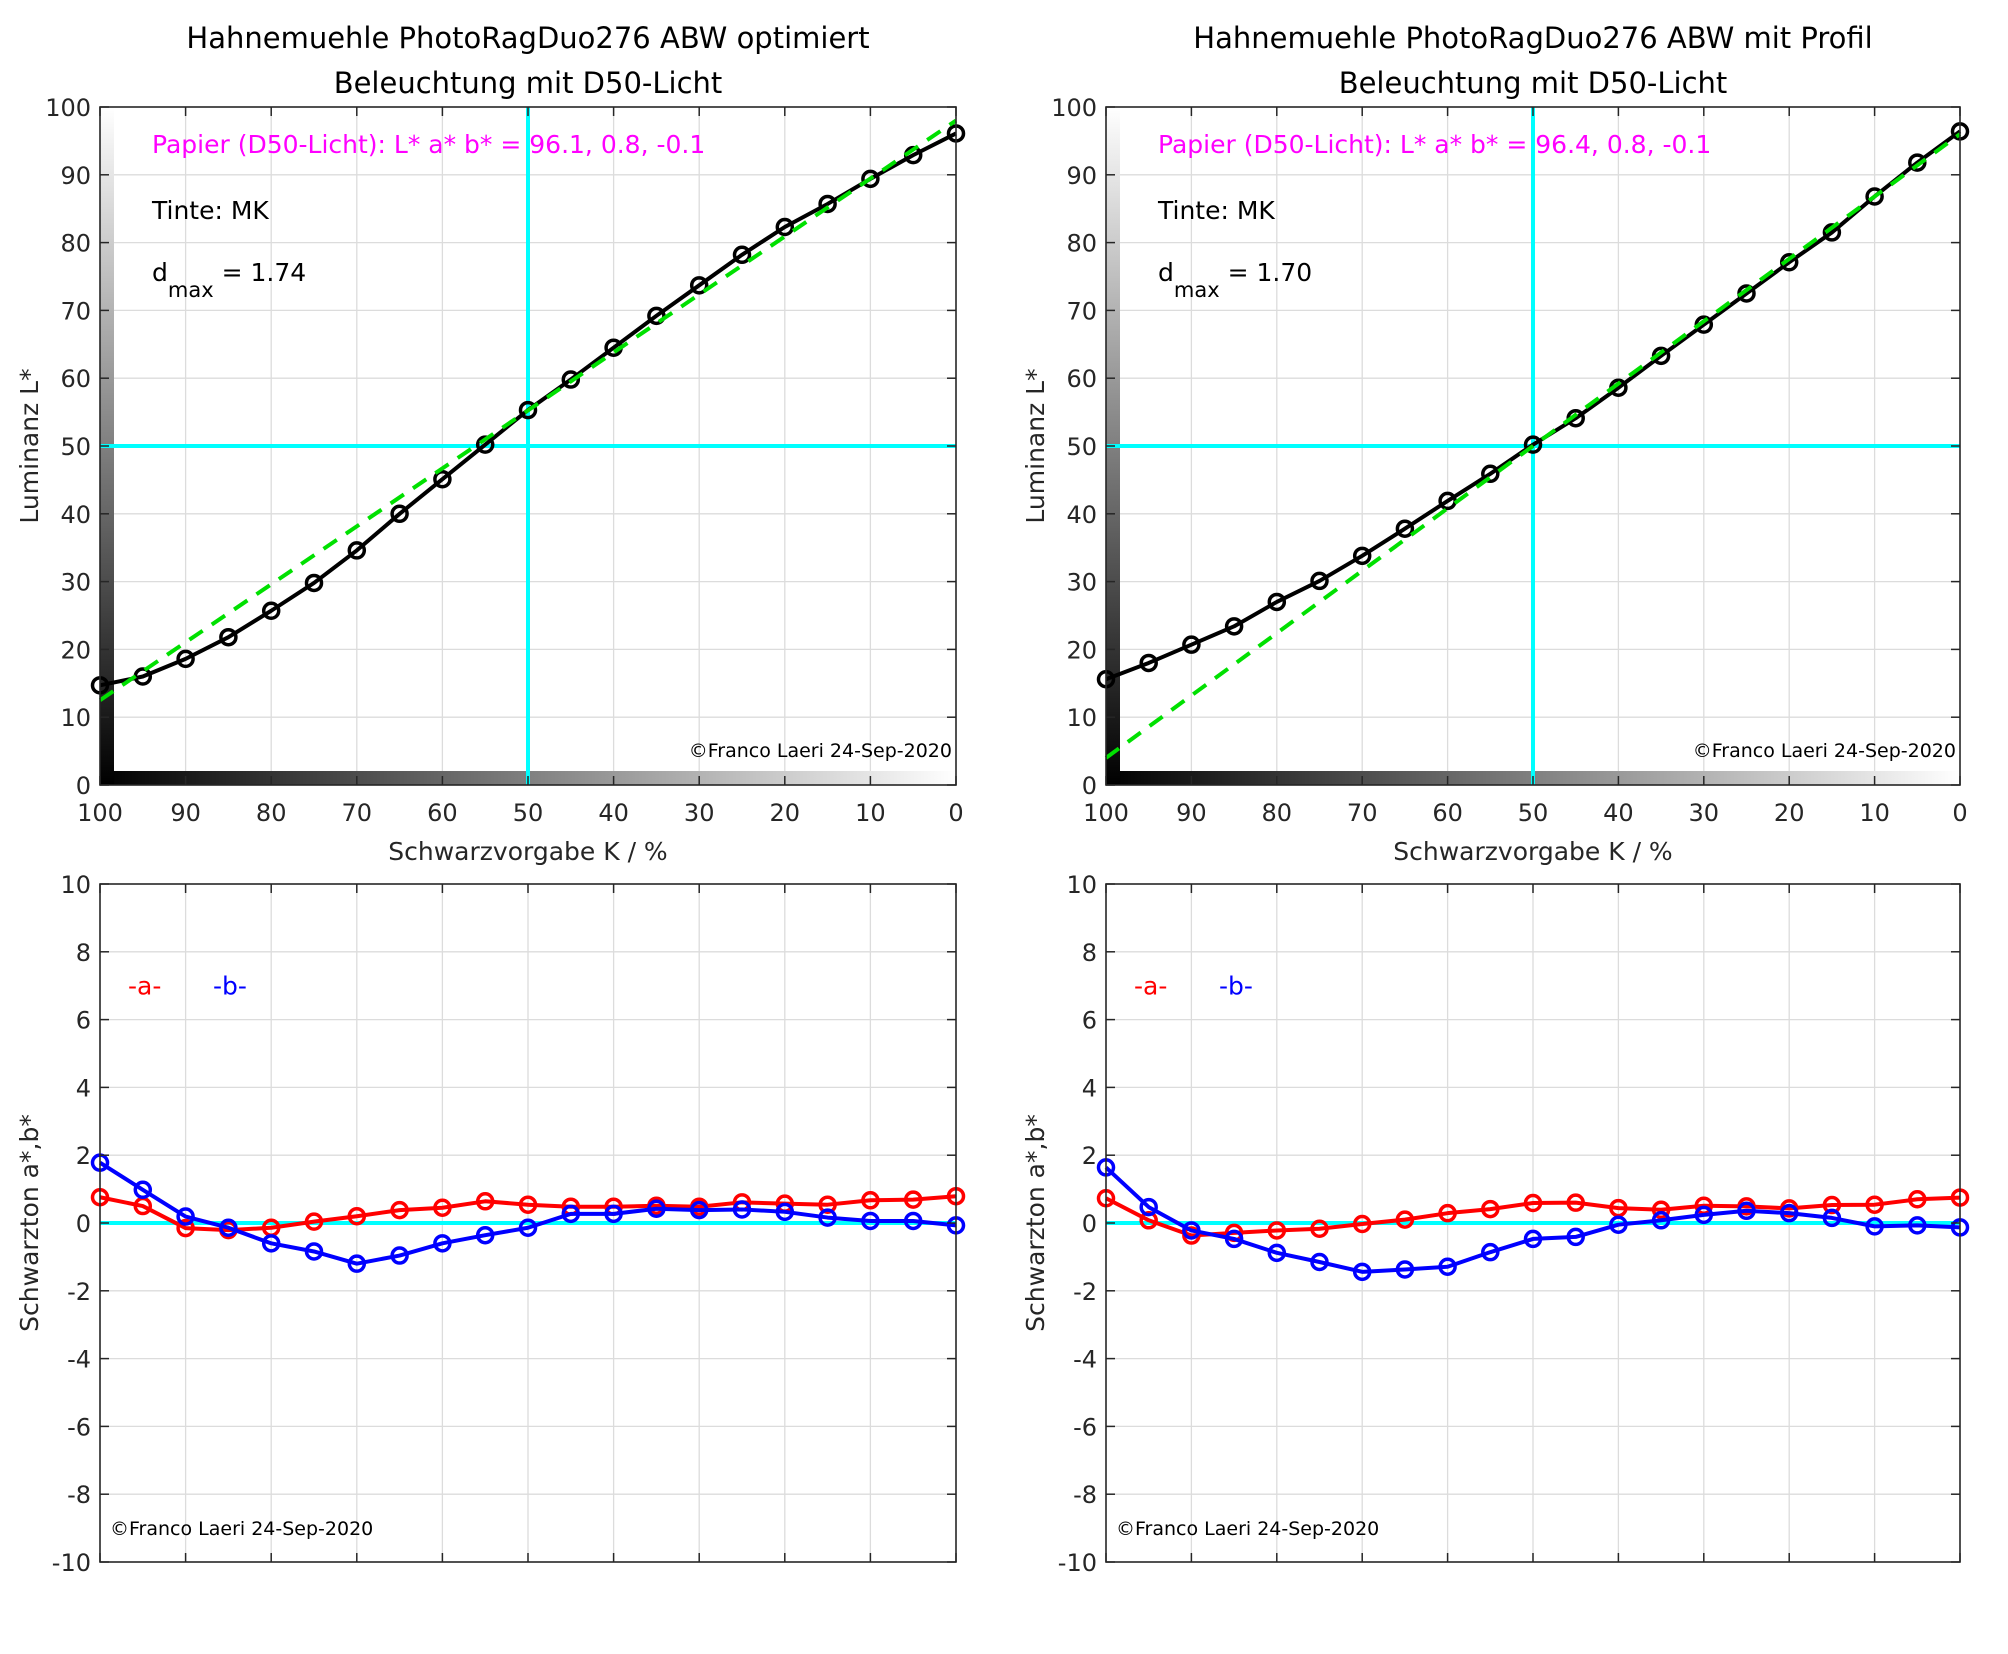 The image size is (2008, 1654). What do you see at coordinates (1533, 1216) in the screenshot?
I see `series-line-a` at bounding box center [1533, 1216].